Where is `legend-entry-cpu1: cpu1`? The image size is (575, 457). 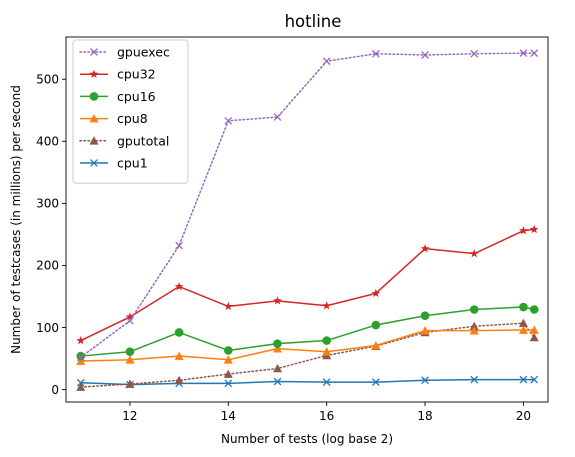 legend-entry-cpu1: cpu1 is located at coordinates (114, 163).